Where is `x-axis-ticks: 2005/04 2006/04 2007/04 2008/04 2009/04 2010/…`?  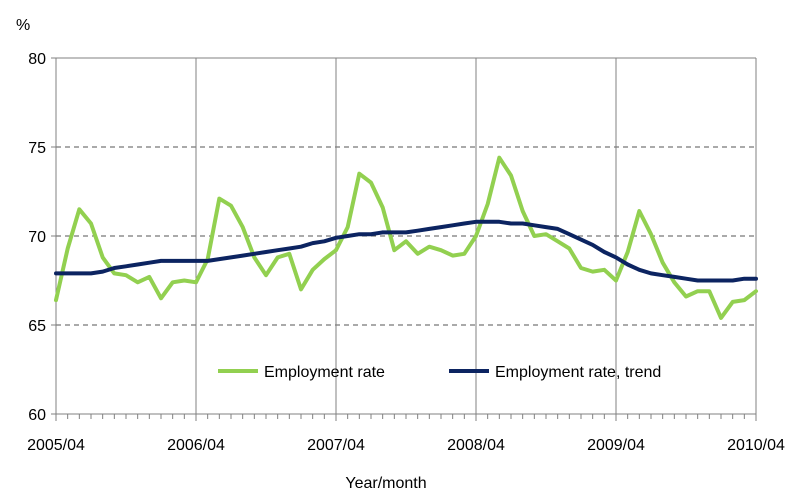
x-axis-ticks: 2005/04 2006/04 2007/04 2008/04 2009/04 2010/… is located at coordinates (406, 434).